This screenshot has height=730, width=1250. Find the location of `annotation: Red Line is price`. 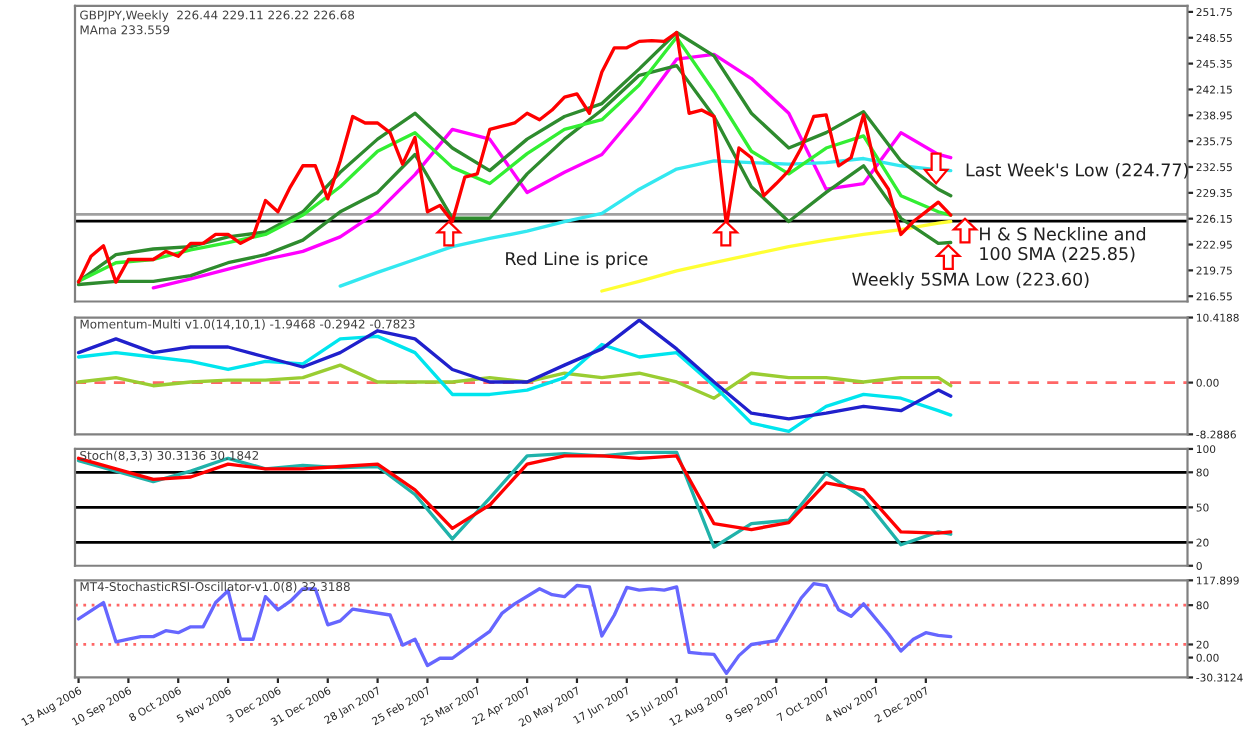

annotation: Red Line is price is located at coordinates (577, 260).